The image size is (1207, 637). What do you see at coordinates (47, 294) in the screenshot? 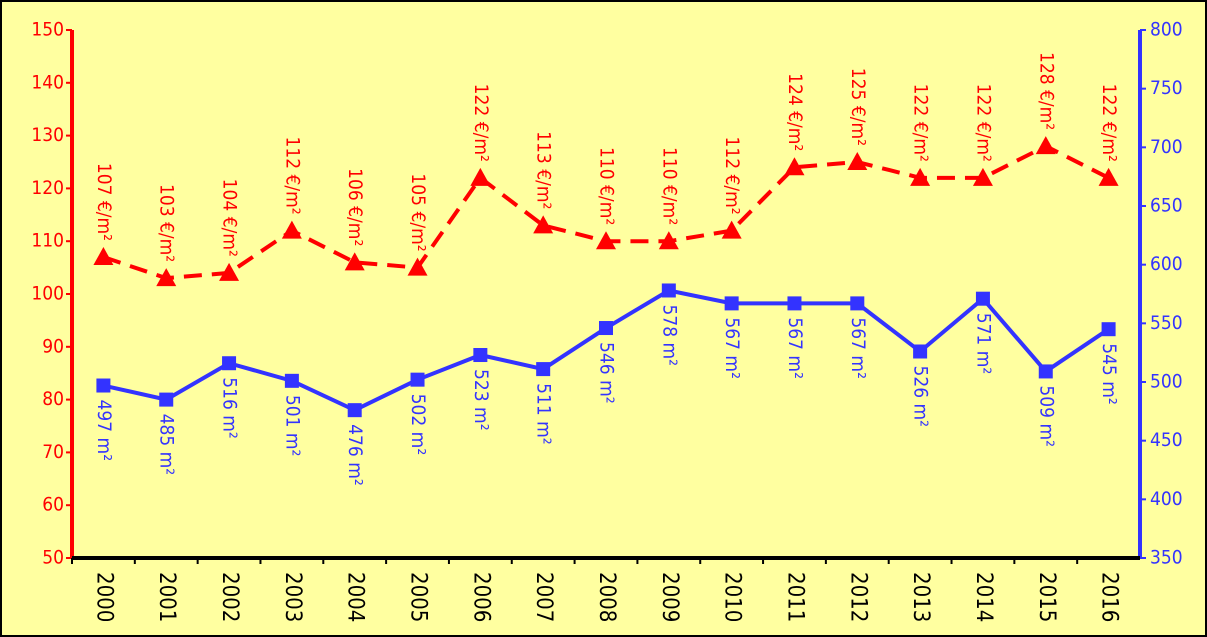
I see `y-tick-label: 100` at bounding box center [47, 294].